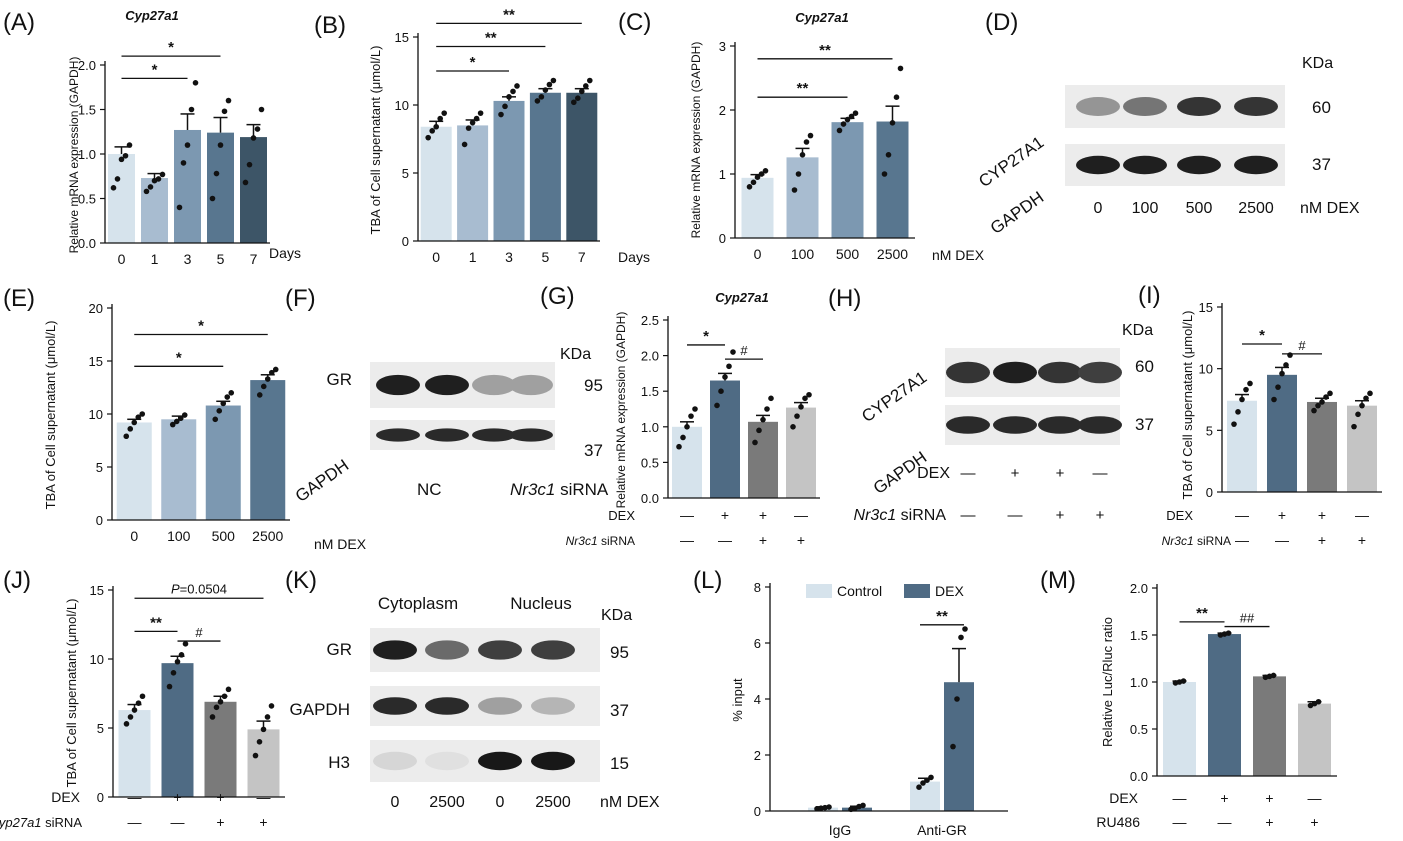 This screenshot has width=1403, height=841. Describe the element at coordinates (1100, 515) in the screenshot. I see `condition-mark-H: +` at that location.